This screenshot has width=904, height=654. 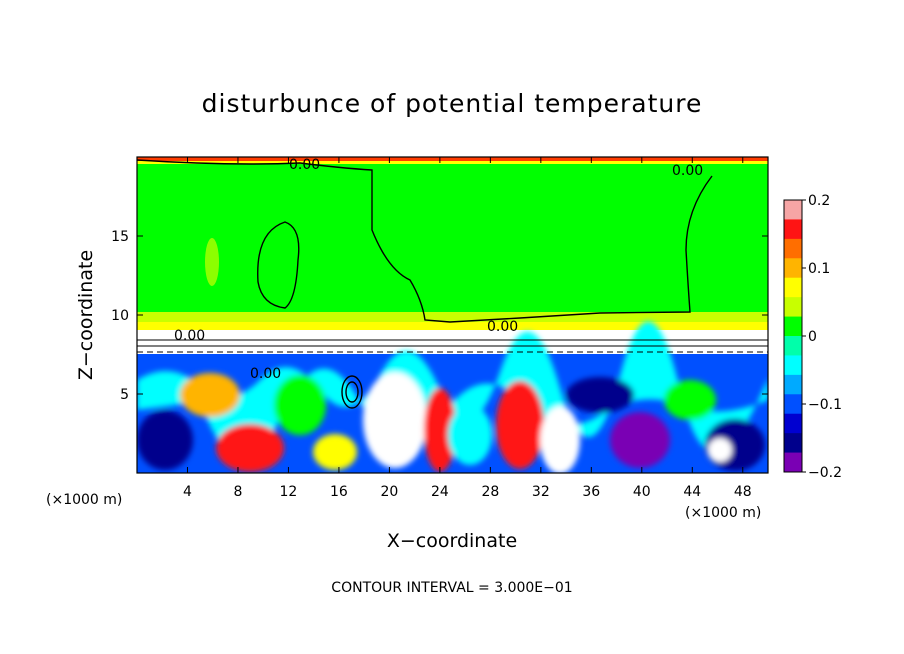 What do you see at coordinates (304, 165) in the screenshot?
I see `contour-label-top-left: 0.00` at bounding box center [304, 165].